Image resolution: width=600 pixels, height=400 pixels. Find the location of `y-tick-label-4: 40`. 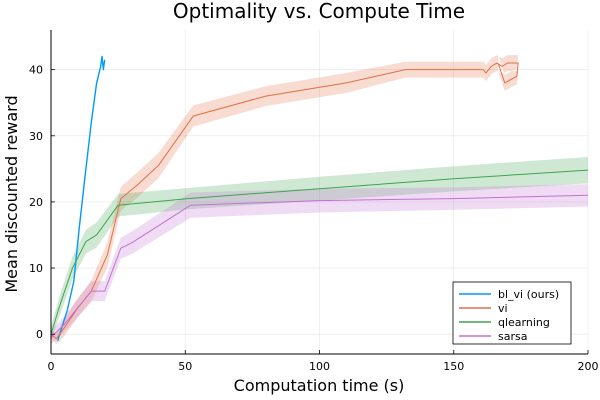

y-tick-label-4: 40 is located at coordinates (36, 70).